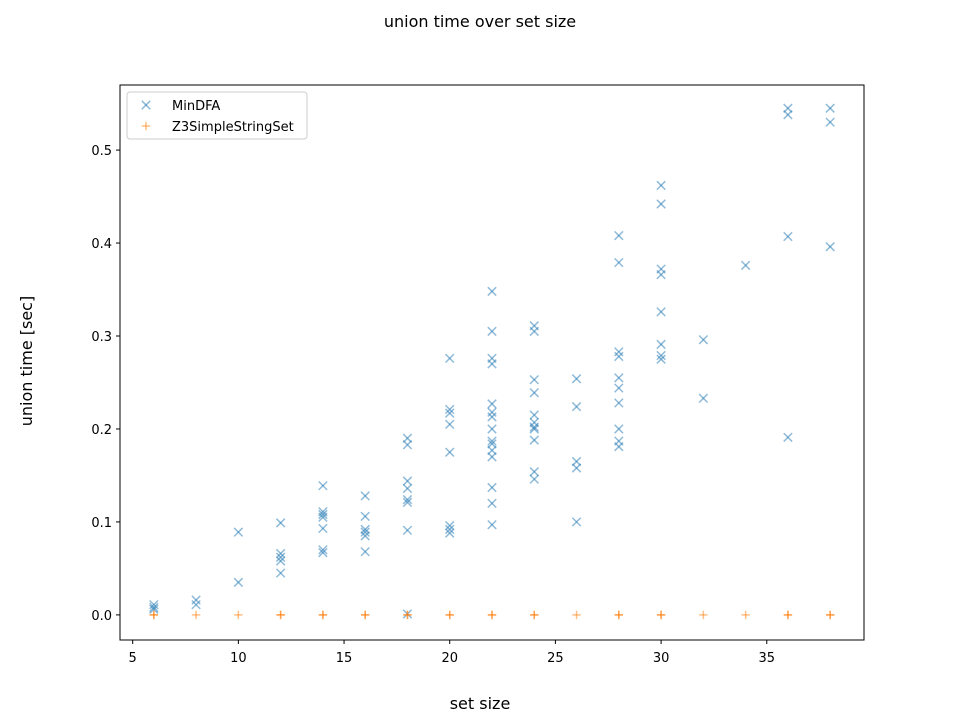 This screenshot has height=719, width=960. Describe the element at coordinates (766, 658) in the screenshot. I see `x-tick-label: 35` at that location.